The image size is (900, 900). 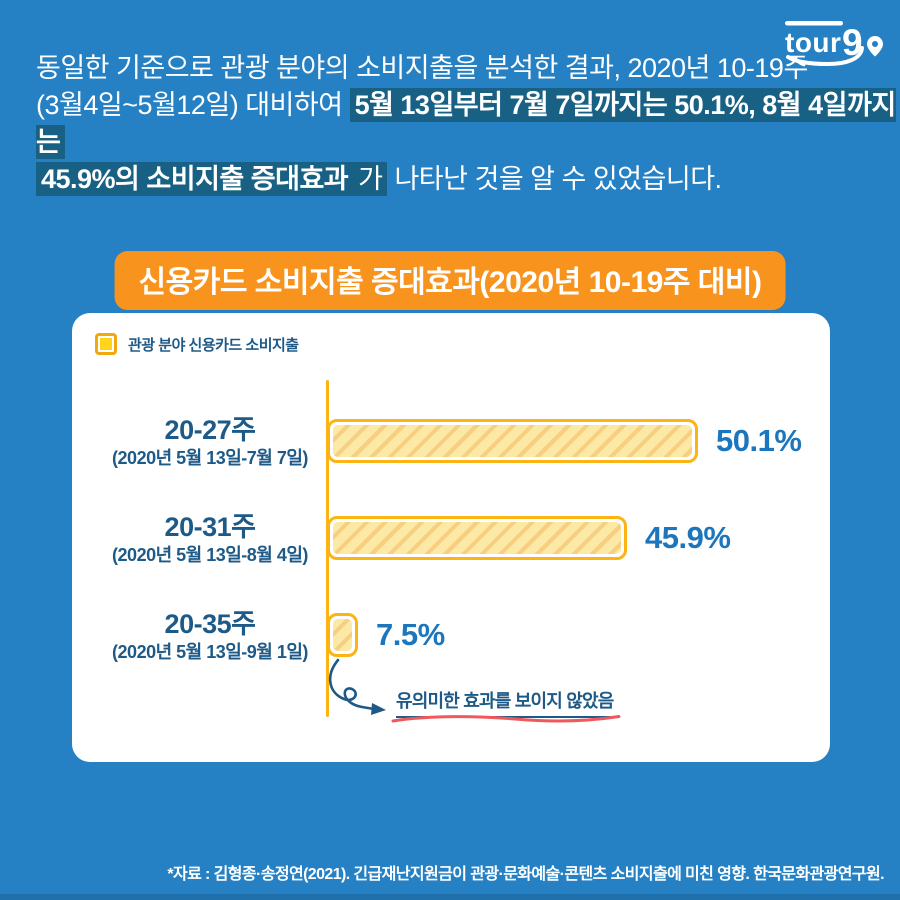 What do you see at coordinates (852, 42) in the screenshot?
I see `logo-wordmark-digit: 9` at bounding box center [852, 42].